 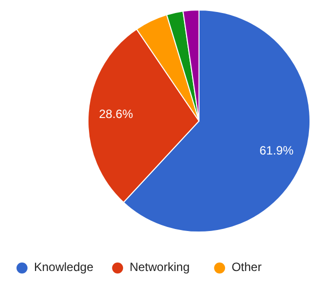 I want to click on legend-label: Other, so click(x=247, y=267).